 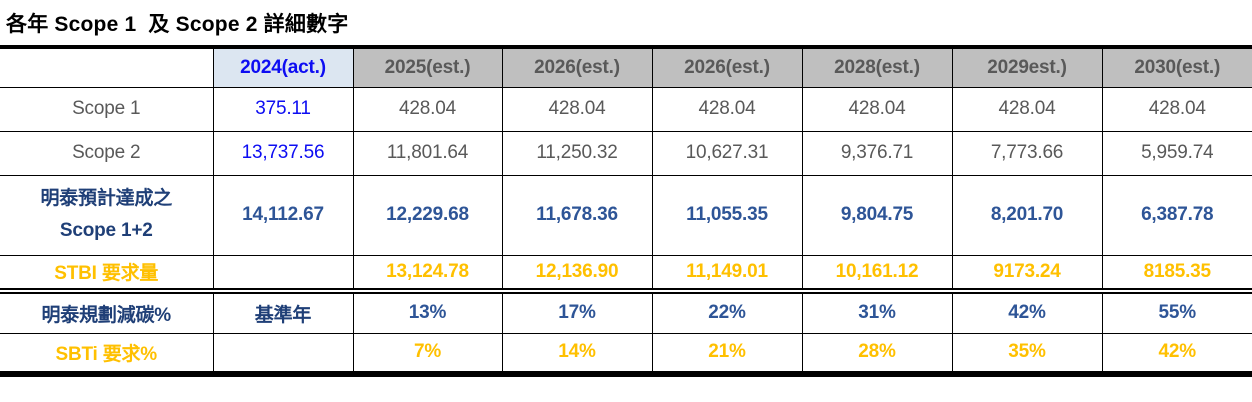 I want to click on cell-value: 11,678.36, so click(x=577, y=215).